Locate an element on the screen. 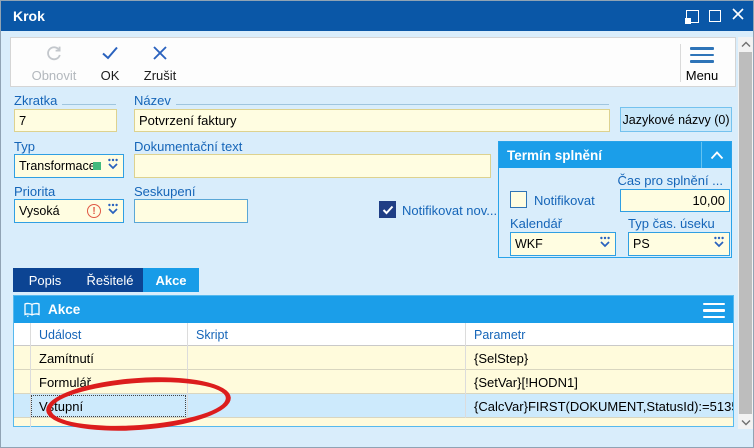  seskupeni-label: Seskupení is located at coordinates (165, 191).